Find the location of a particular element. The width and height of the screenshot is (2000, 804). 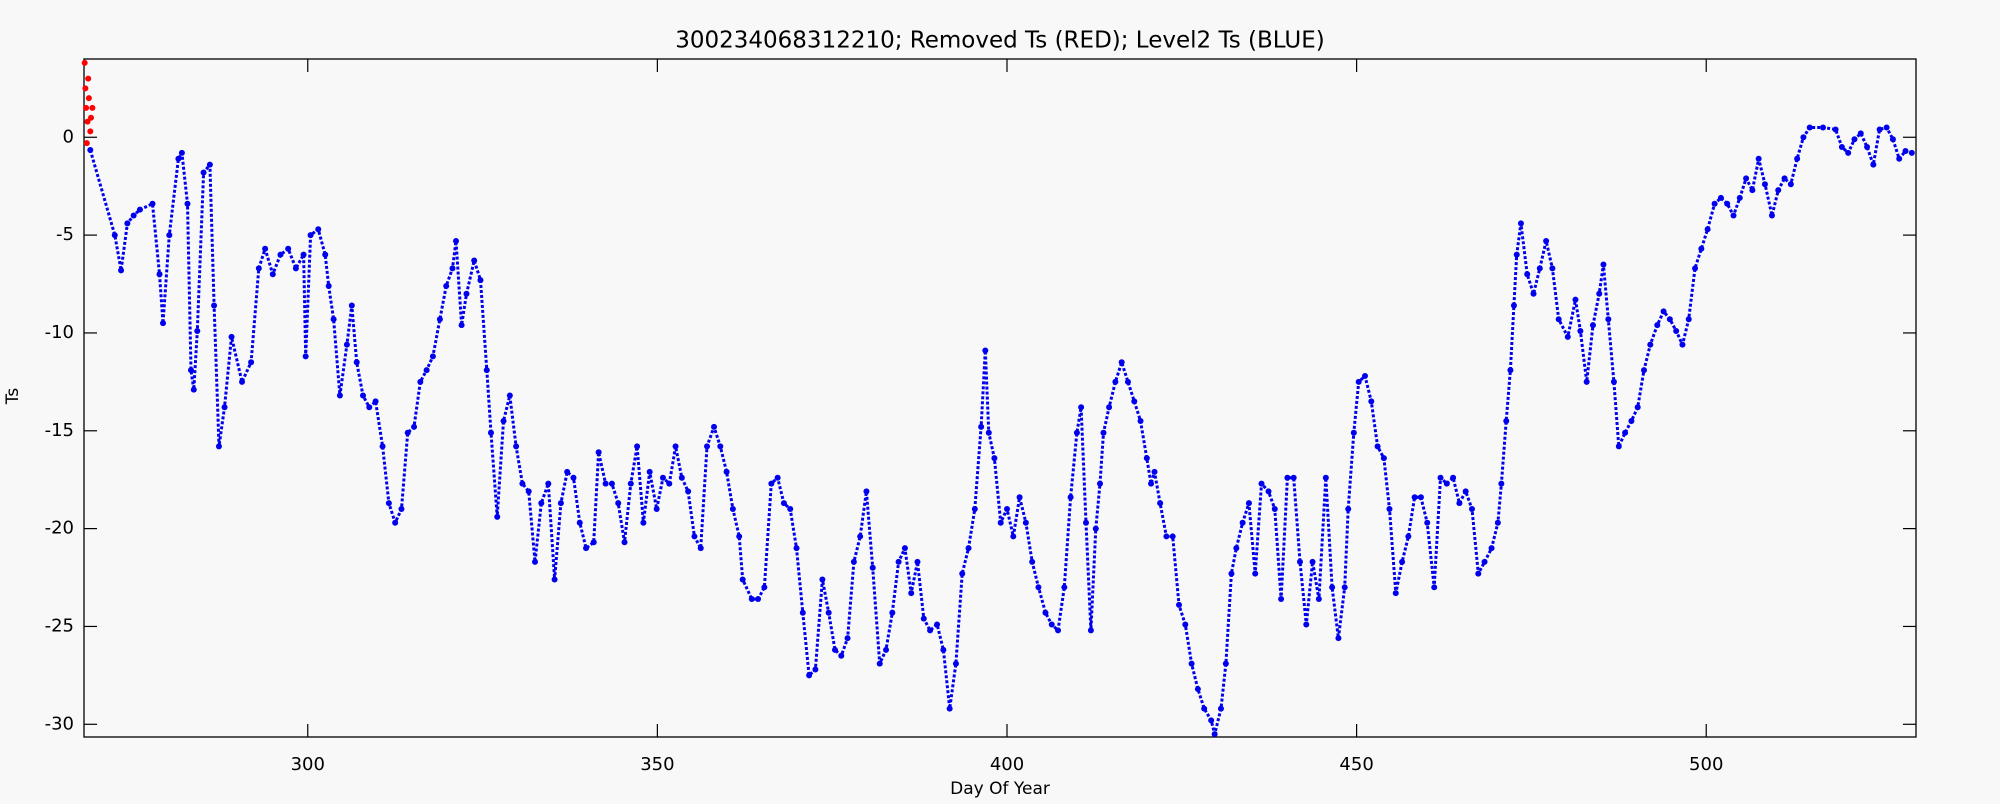

x-tick-label: 300 is located at coordinates (308, 764).